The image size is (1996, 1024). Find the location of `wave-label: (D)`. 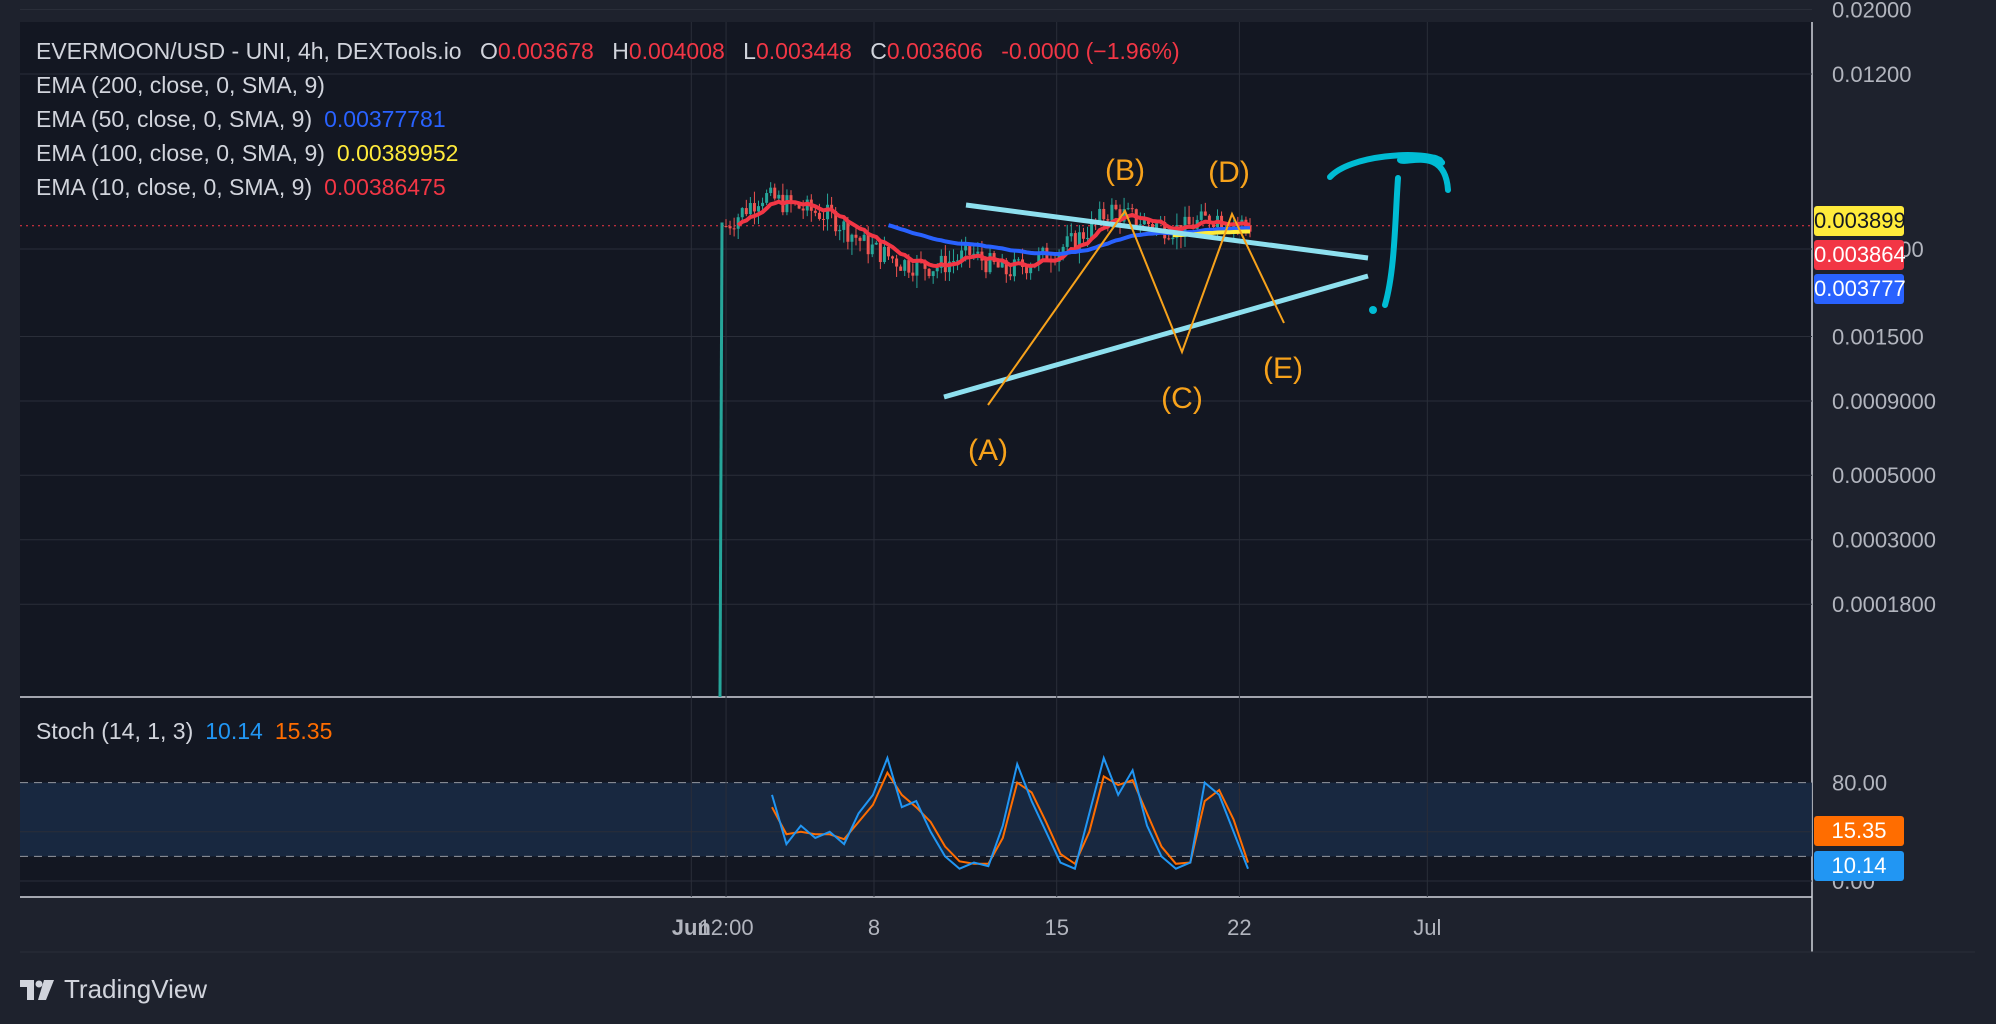

wave-label: (D) is located at coordinates (1229, 172).